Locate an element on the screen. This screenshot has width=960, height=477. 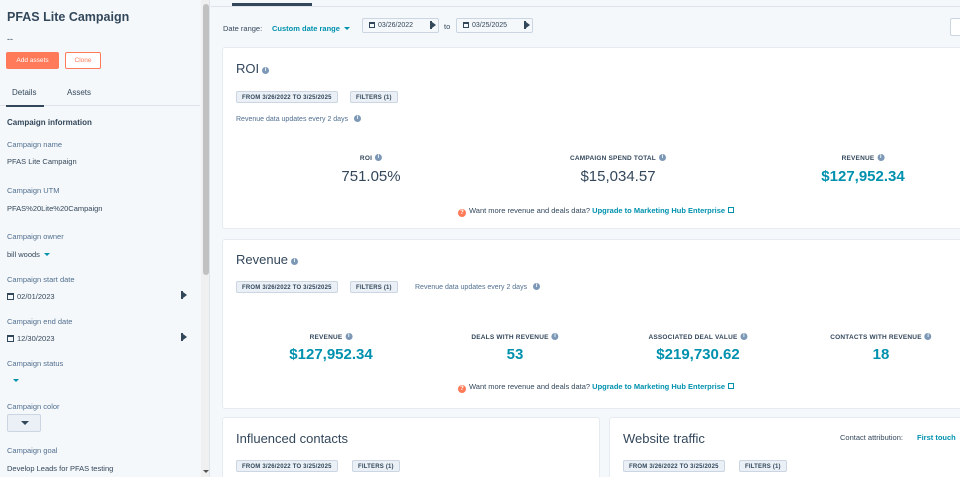
metric-label-contacts: CONTACTS WITH REVENUE i is located at coordinates (881, 337).